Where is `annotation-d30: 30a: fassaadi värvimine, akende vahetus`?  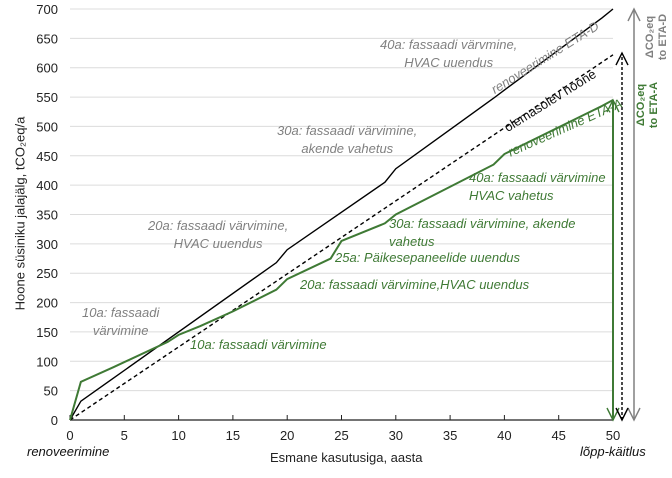 annotation-d30: 30a: fassaadi värvimine, akende vahetus is located at coordinates (347, 140).